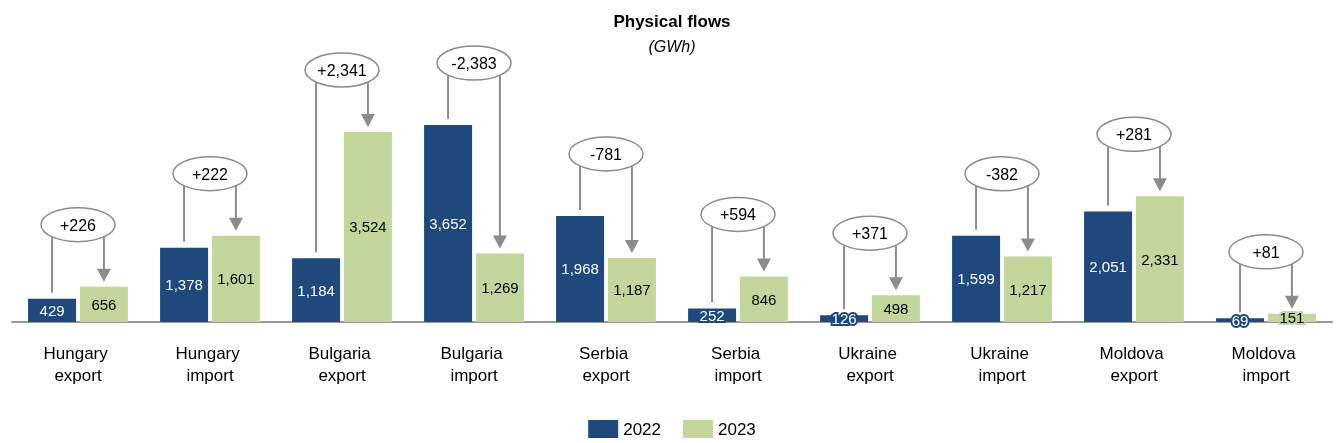  Describe the element at coordinates (210, 174) in the screenshot. I see `annotation: +222` at that location.